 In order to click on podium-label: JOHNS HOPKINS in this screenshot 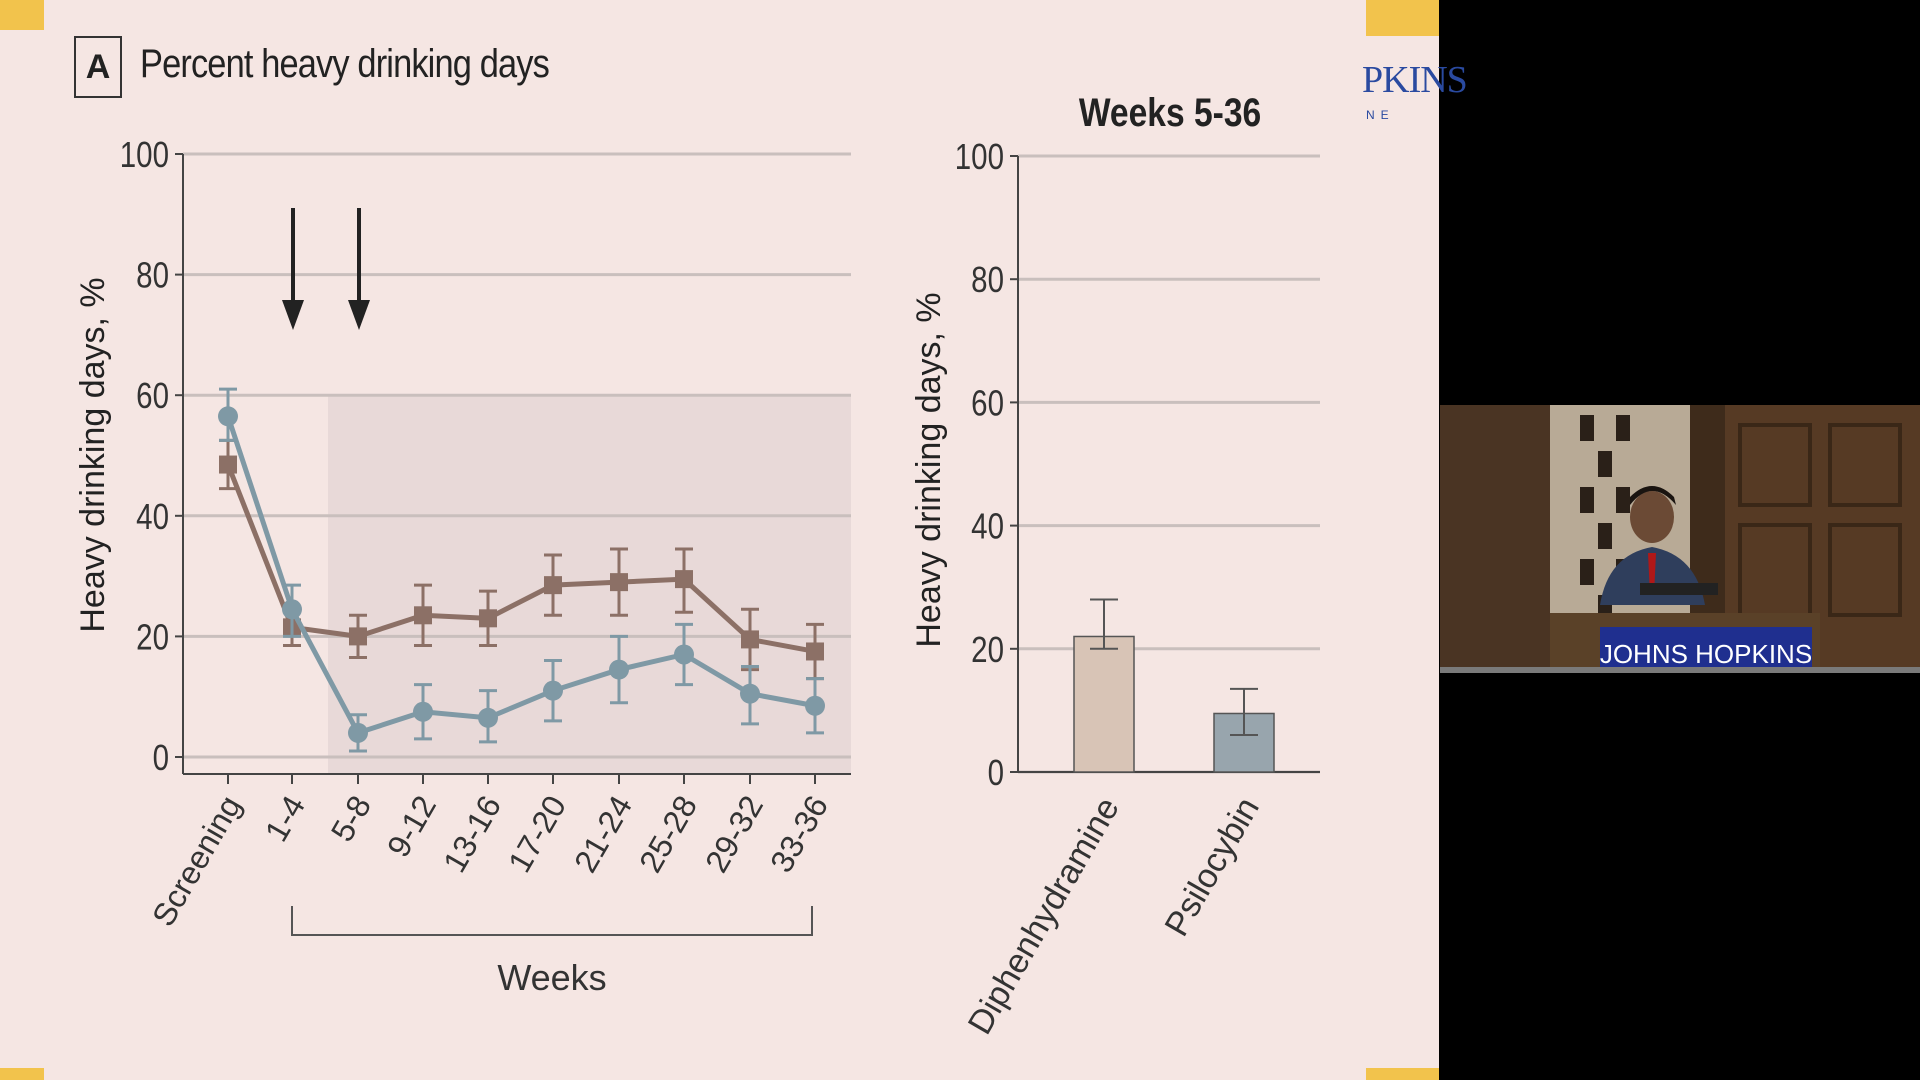, I will do `click(1706, 654)`.